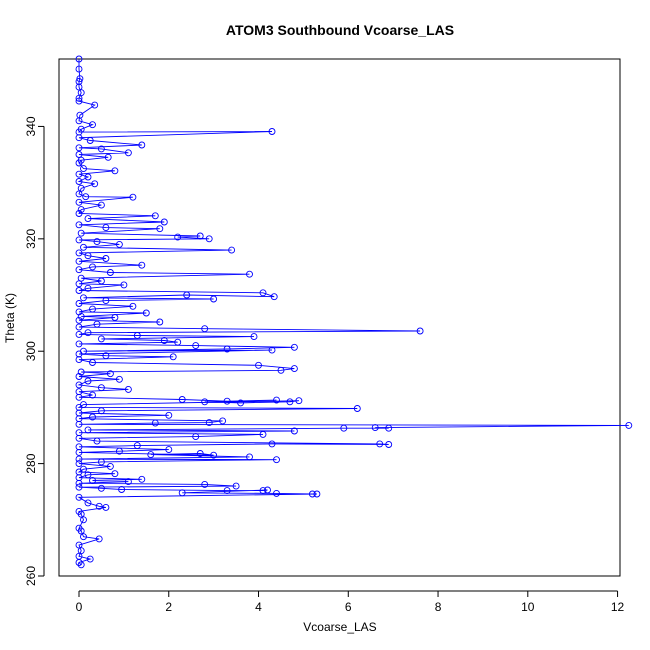  What do you see at coordinates (528, 607) in the screenshot?
I see `x-tick-label: 10` at bounding box center [528, 607].